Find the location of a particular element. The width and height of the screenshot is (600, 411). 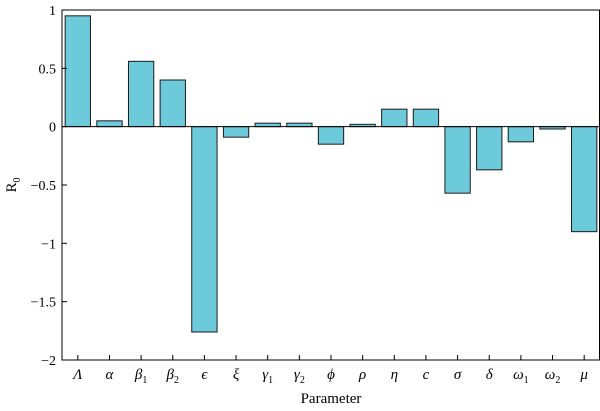

y-axis-title-subscript: 0 is located at coordinates (17, 179).